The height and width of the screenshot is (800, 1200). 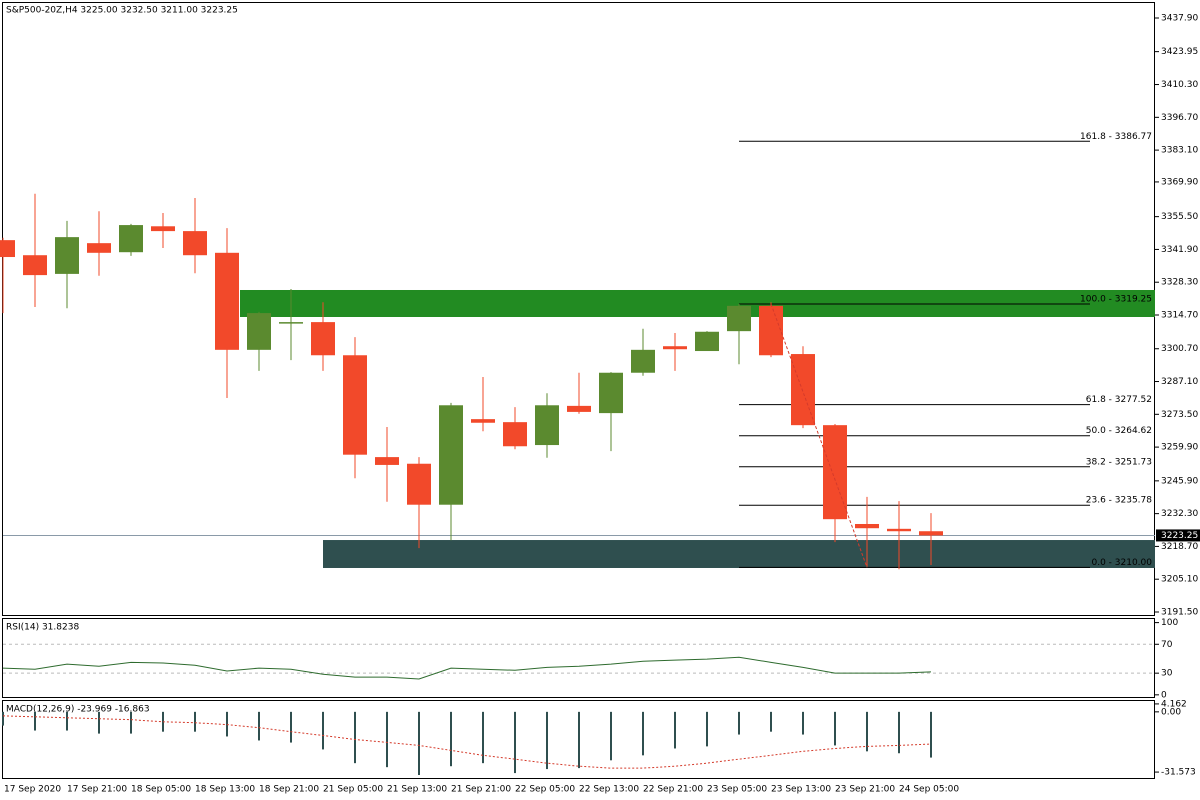 What do you see at coordinates (1179, 52) in the screenshot?
I see `y-tick-label: 3423.95` at bounding box center [1179, 52].